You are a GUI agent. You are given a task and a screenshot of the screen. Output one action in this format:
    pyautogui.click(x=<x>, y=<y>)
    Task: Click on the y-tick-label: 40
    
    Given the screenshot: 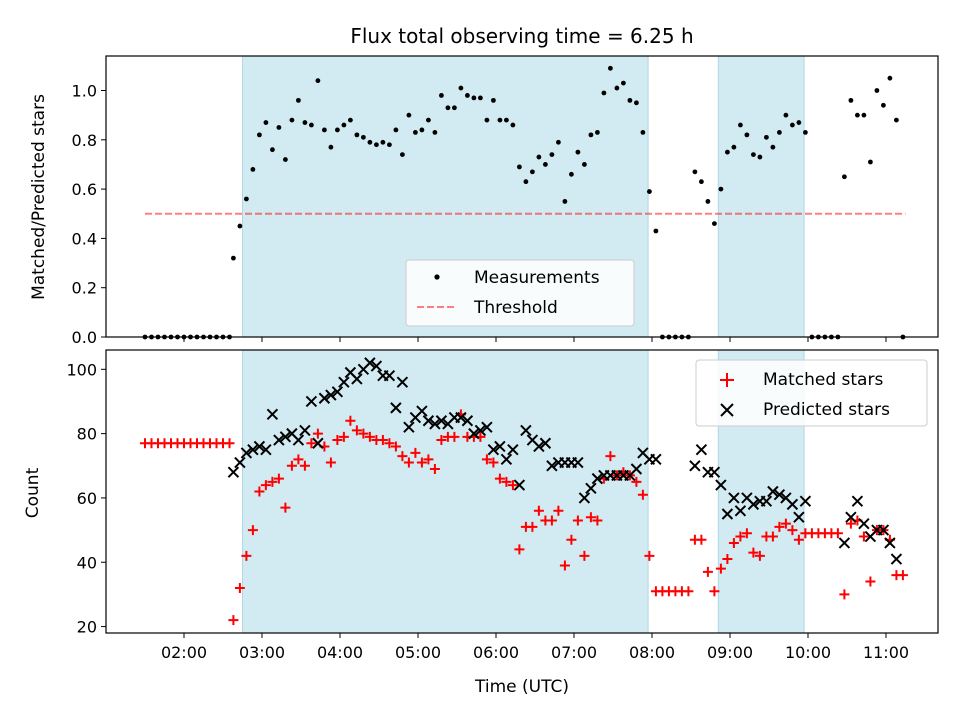 What is the action you would take?
    pyautogui.click(x=87, y=562)
    